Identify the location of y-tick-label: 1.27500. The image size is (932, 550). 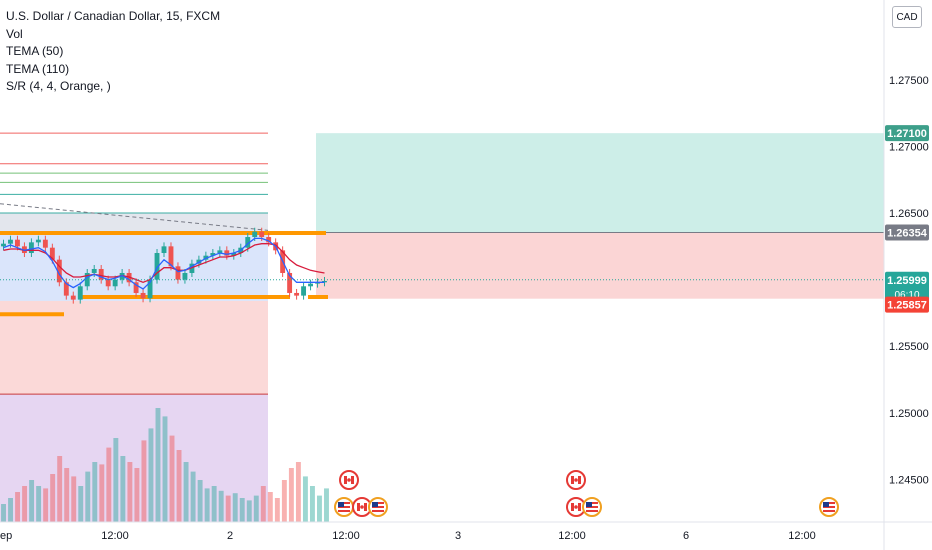
(909, 81).